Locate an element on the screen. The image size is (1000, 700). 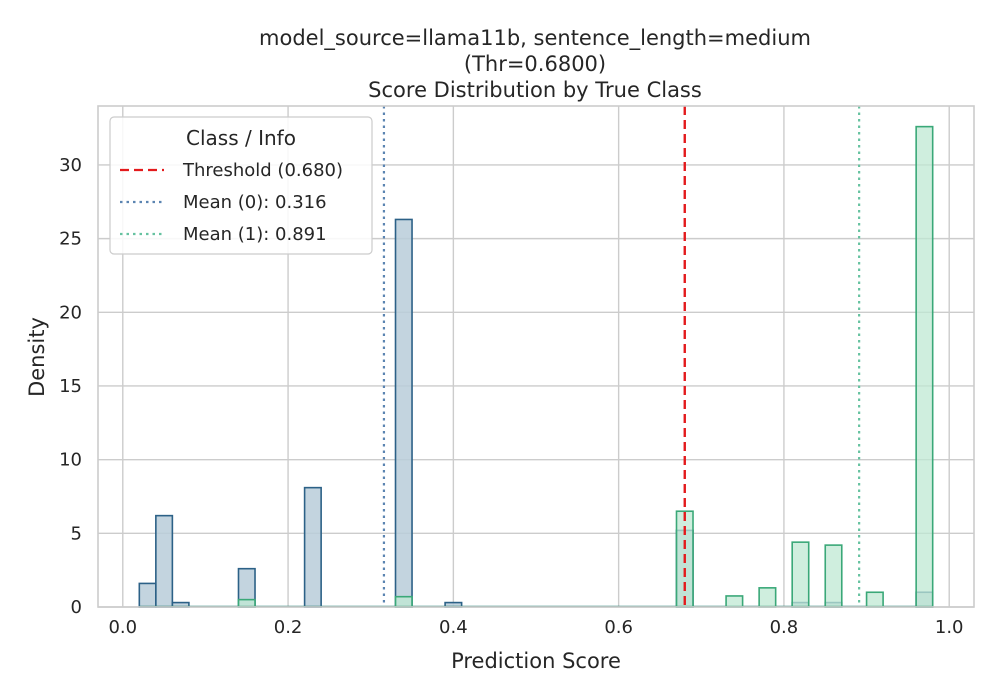
legend-entry-threshold: Threshold (0.680) is located at coordinates (262, 170).